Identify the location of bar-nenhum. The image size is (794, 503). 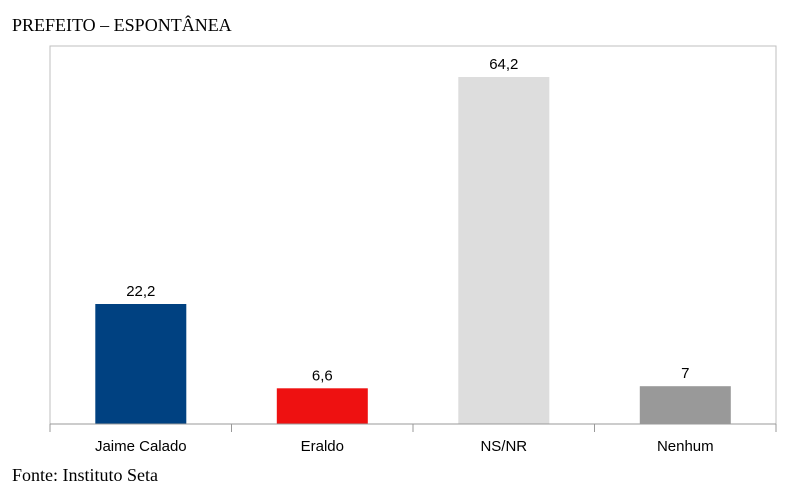
(685, 405).